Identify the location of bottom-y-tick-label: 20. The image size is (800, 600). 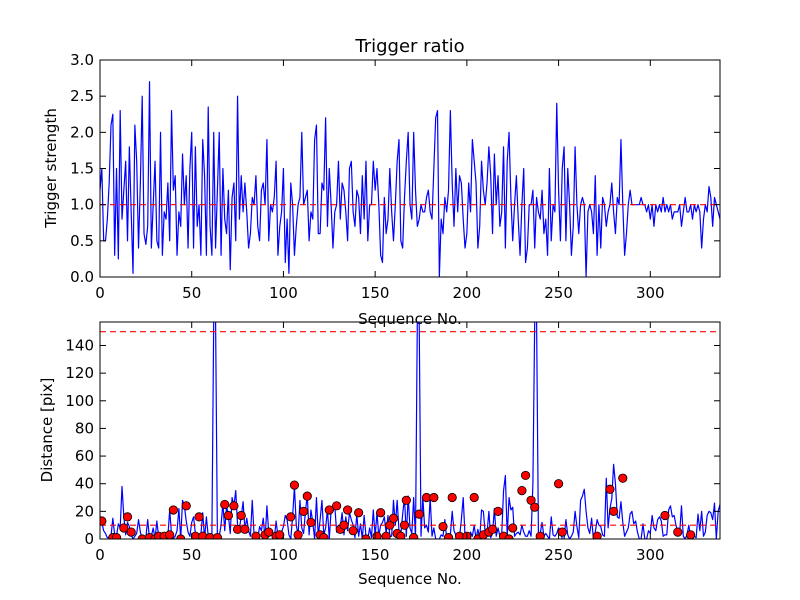
(84, 511).